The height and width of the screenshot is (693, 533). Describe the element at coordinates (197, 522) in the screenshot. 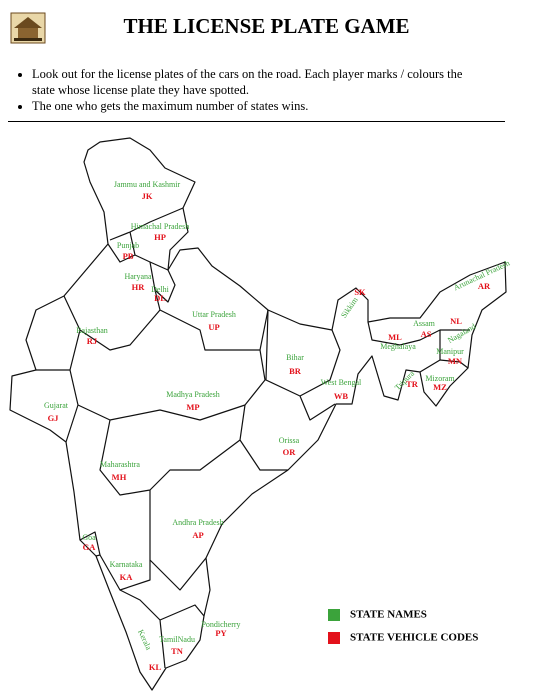

I see `state-name: Andhra Pradesh` at that location.